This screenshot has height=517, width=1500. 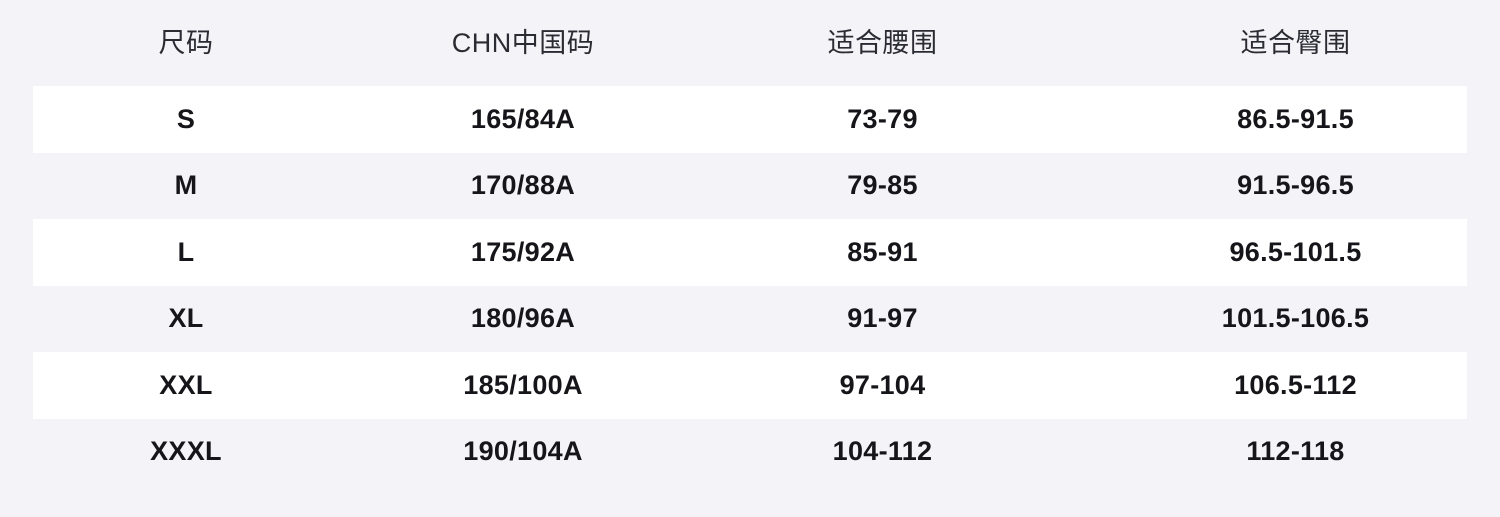 What do you see at coordinates (186, 118) in the screenshot?
I see `cell-size: S` at bounding box center [186, 118].